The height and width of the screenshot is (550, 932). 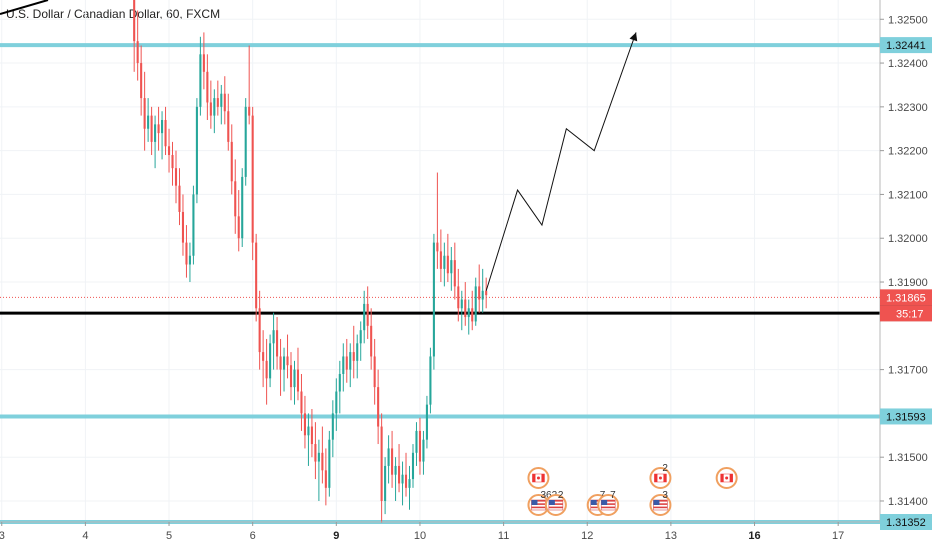 I want to click on x-tick-label: 5, so click(x=169, y=536).